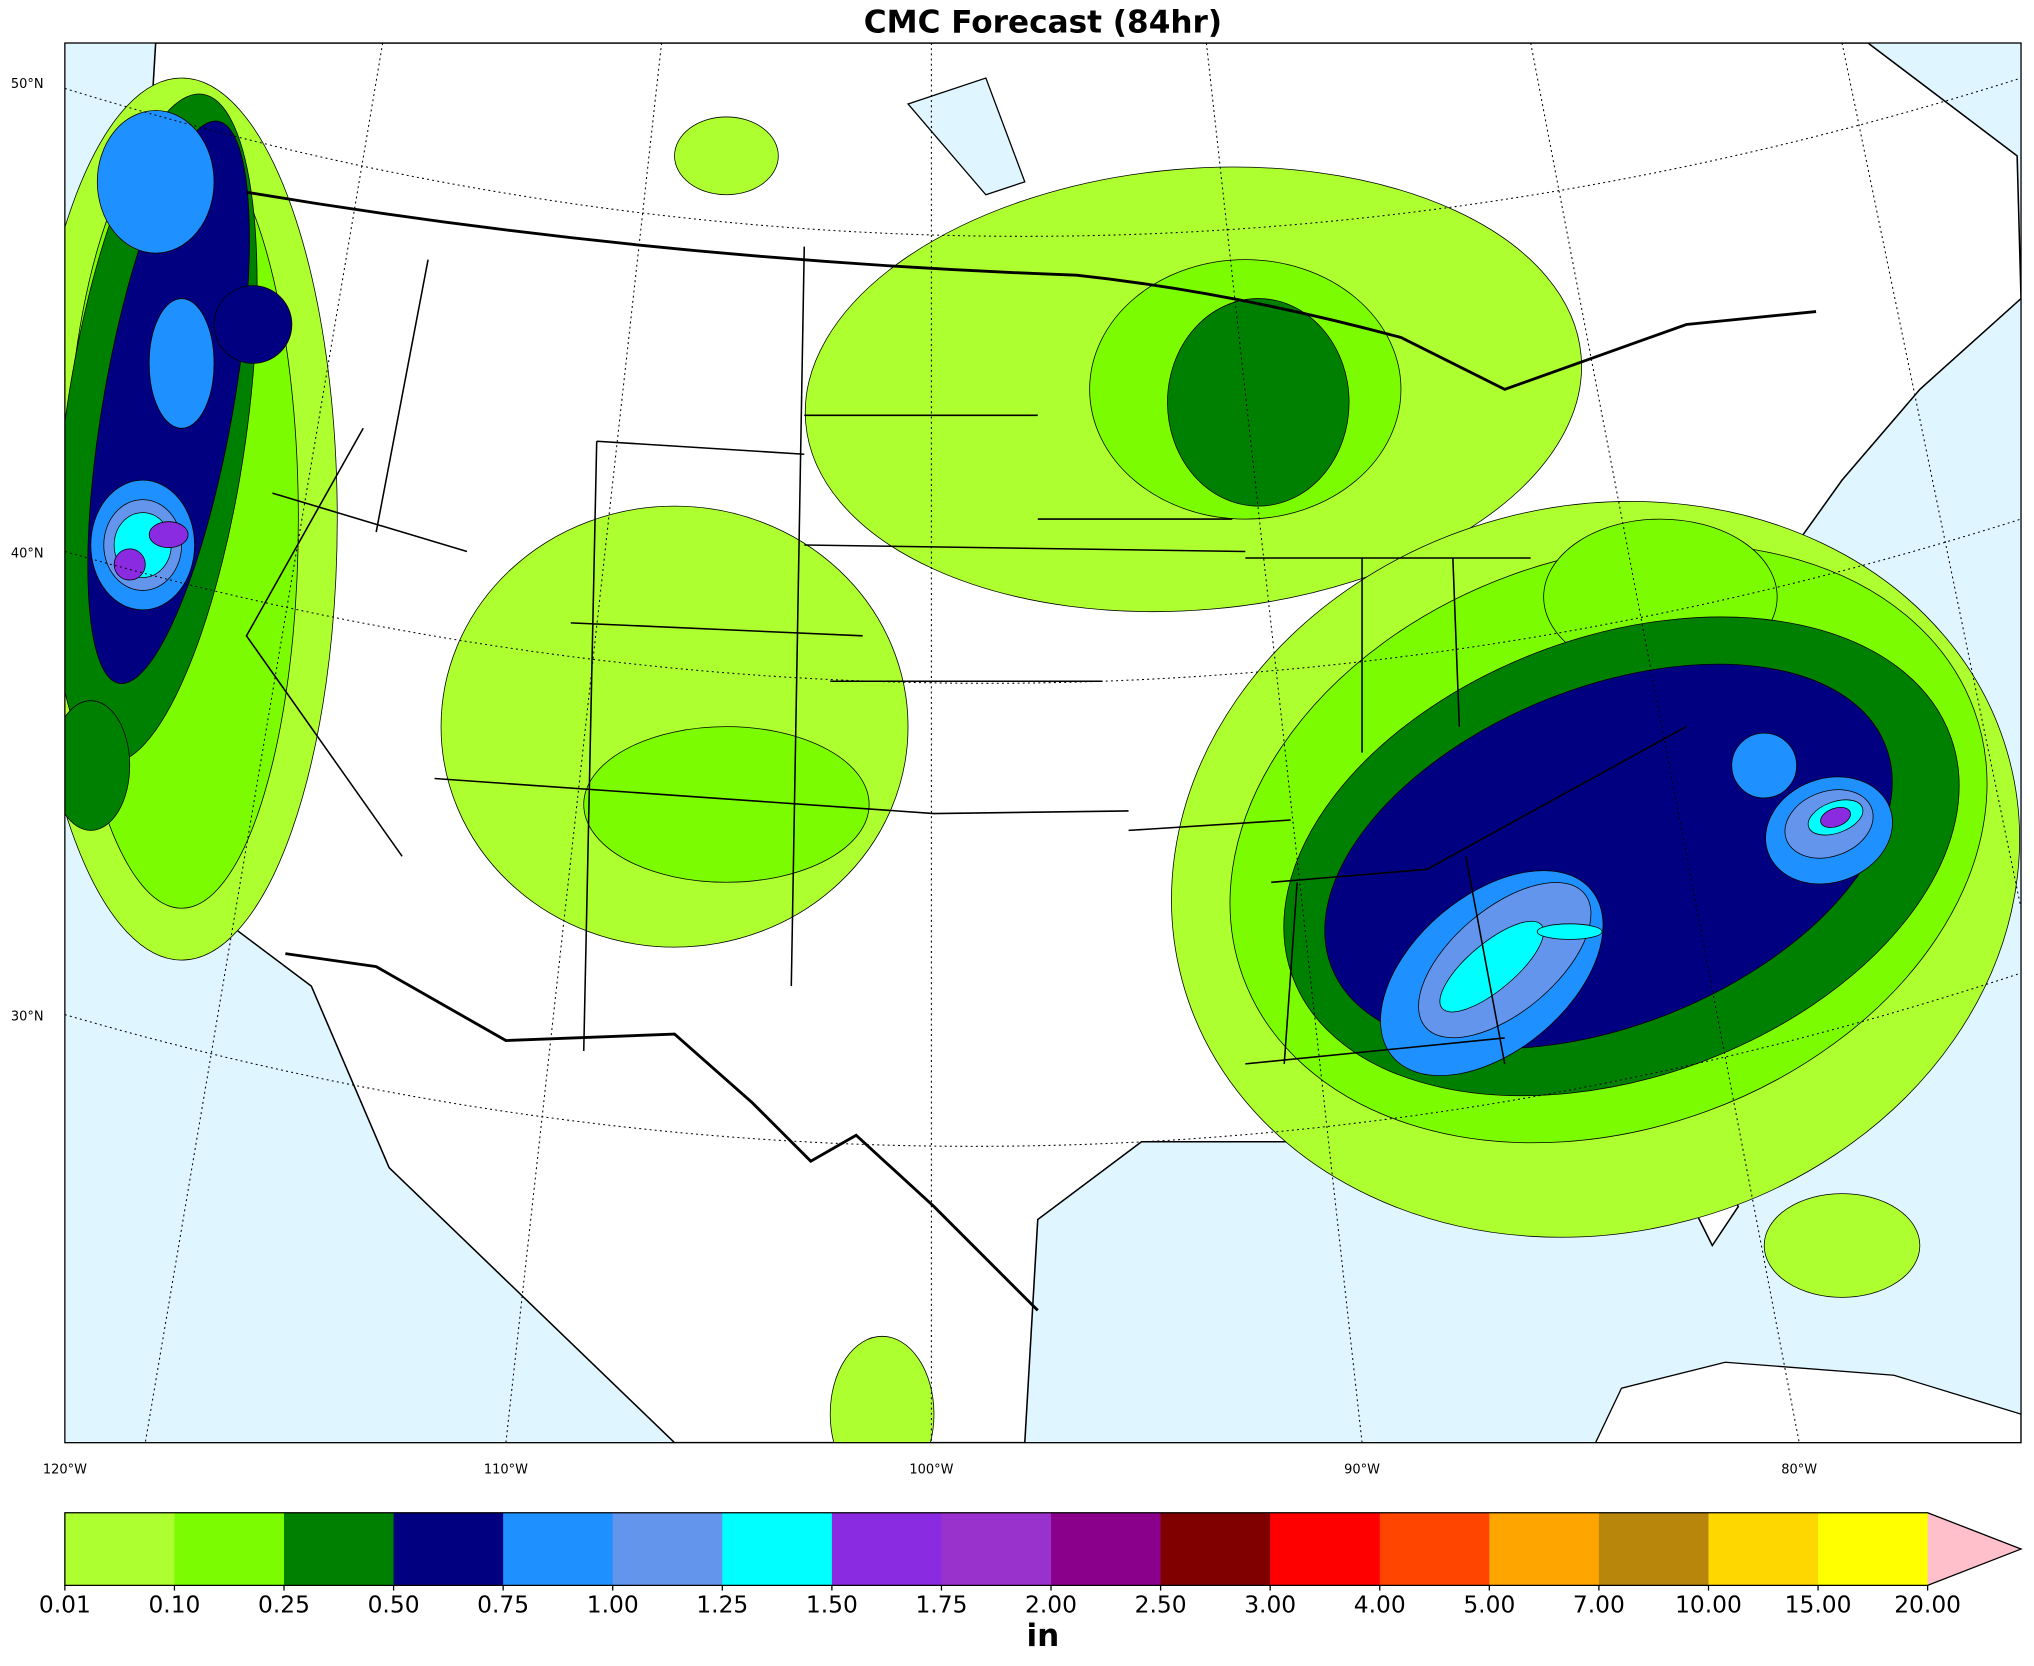 This screenshot has height=1666, width=2034. I want to click on colorbar-tick-label: 0.10, so click(174, 1605).